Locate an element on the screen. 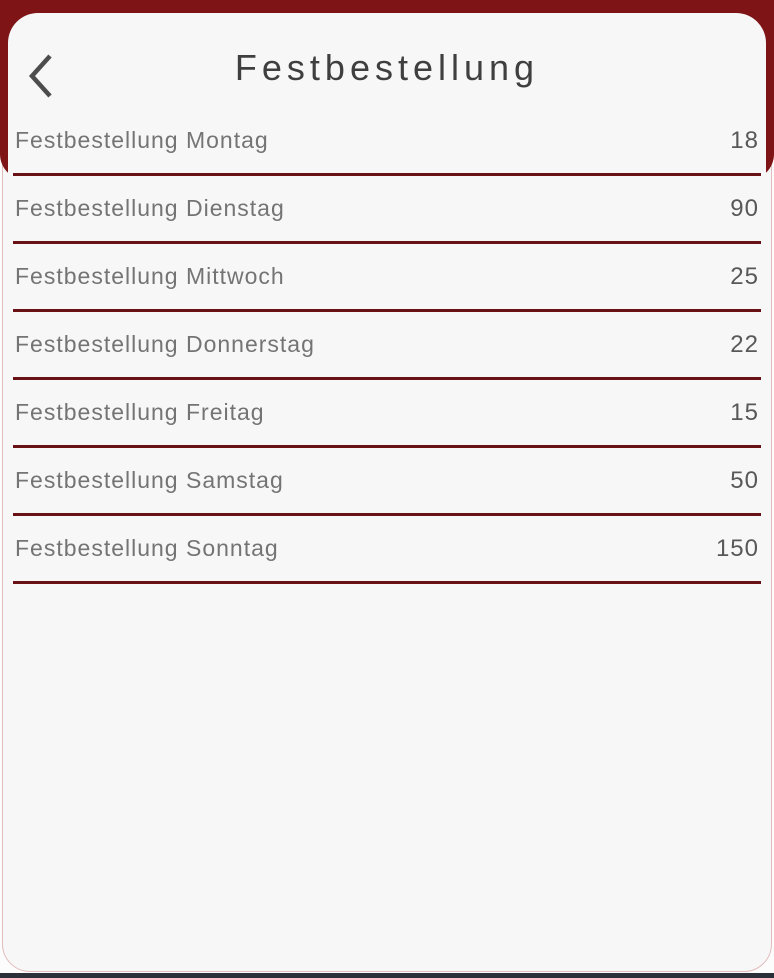  list-item-dienstag: Festbestellung Dienstag 90 is located at coordinates (387, 210).